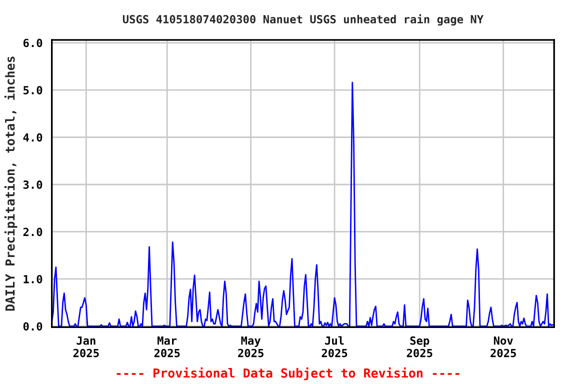 Image resolution: width=576 pixels, height=384 pixels. Describe the element at coordinates (32, 184) in the screenshot. I see `y-tick-label: 3.0` at that location.